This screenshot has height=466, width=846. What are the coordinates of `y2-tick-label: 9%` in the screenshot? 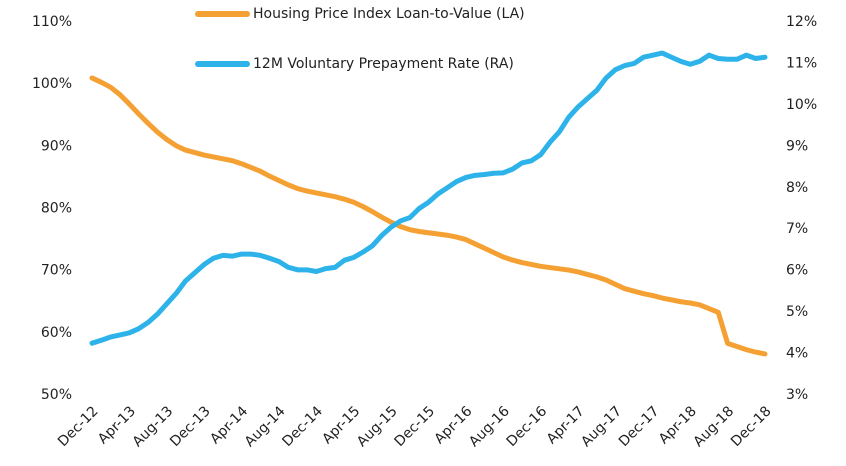 It's located at (797, 146).